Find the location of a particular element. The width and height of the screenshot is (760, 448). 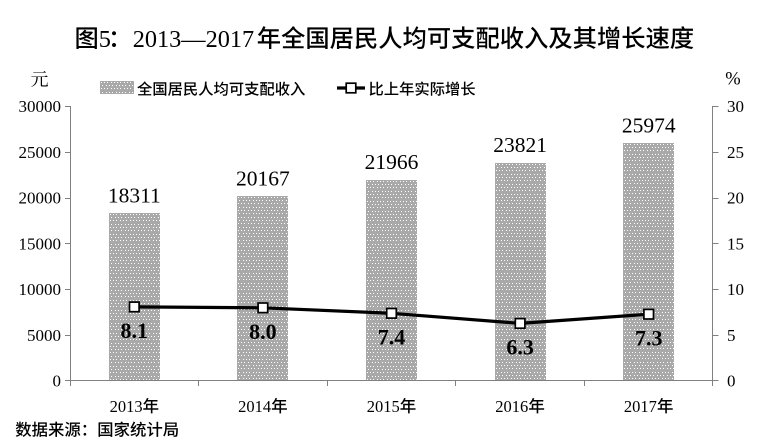

svg-text: 25 is located at coordinates (735, 152).